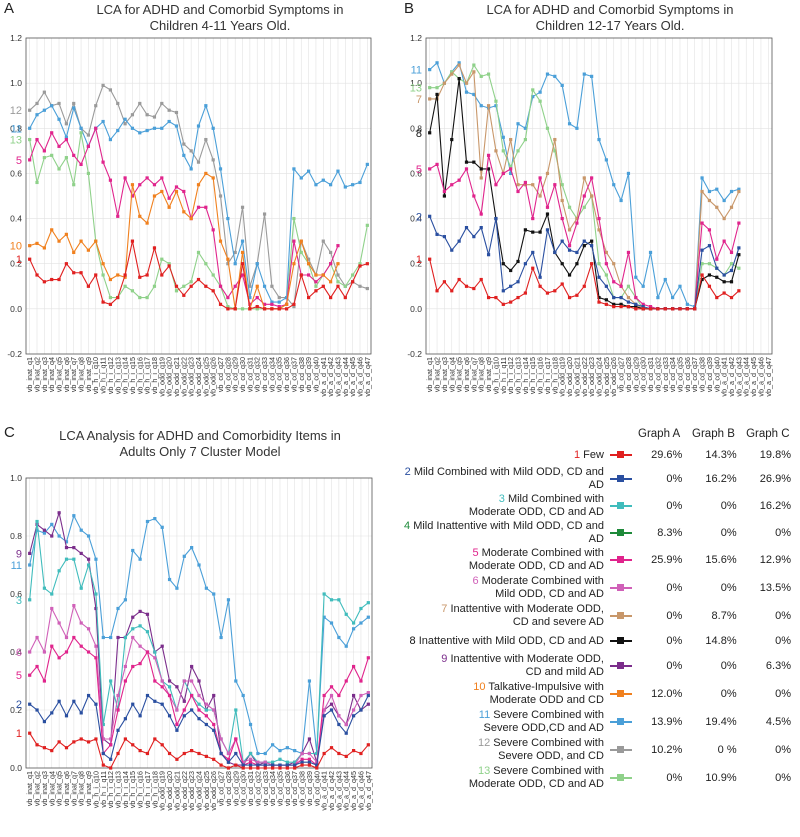  What do you see at coordinates (650, 374) in the screenshot?
I see `x-tick-label: vb_cd_q31` at bounding box center [650, 374].